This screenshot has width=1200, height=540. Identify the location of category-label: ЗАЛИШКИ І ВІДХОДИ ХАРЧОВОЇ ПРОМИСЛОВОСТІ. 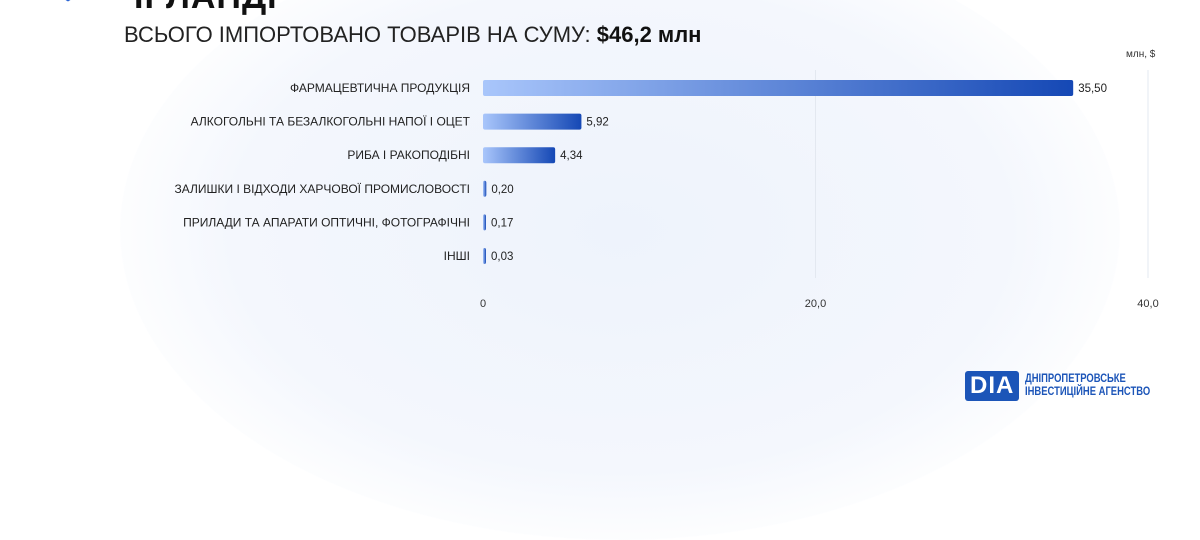
(322, 189).